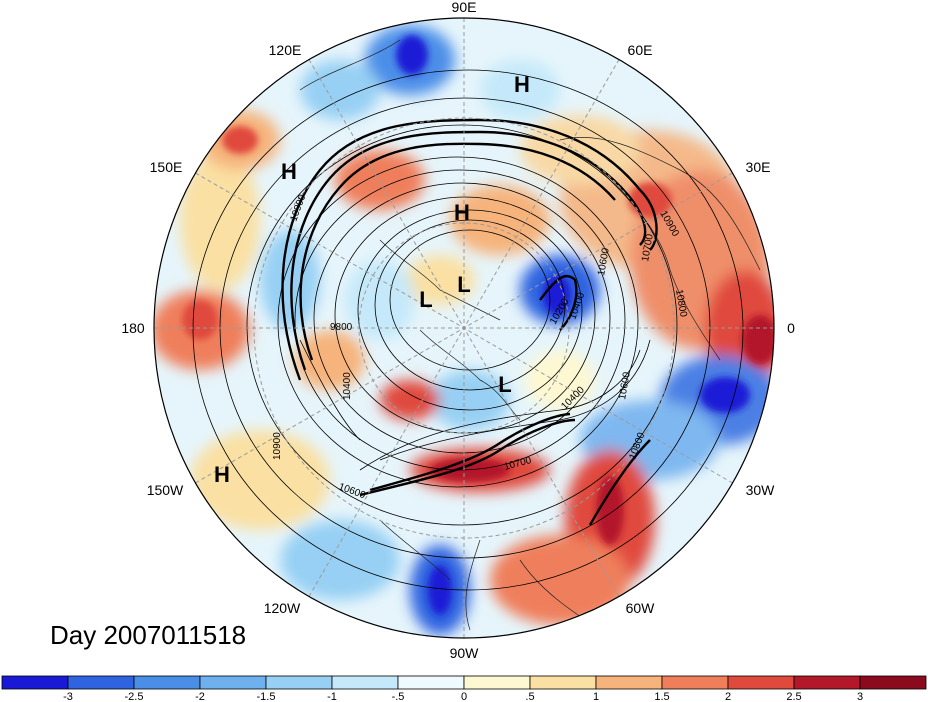  Describe the element at coordinates (728, 696) in the screenshot. I see `colorbar-tick-label: 2` at that location.